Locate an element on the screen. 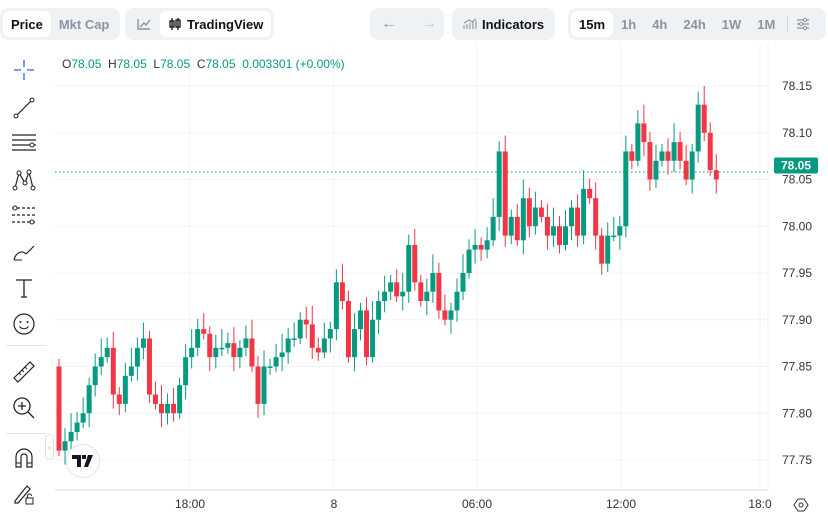 The image size is (828, 524). trend-line-icon is located at coordinates (24, 108).